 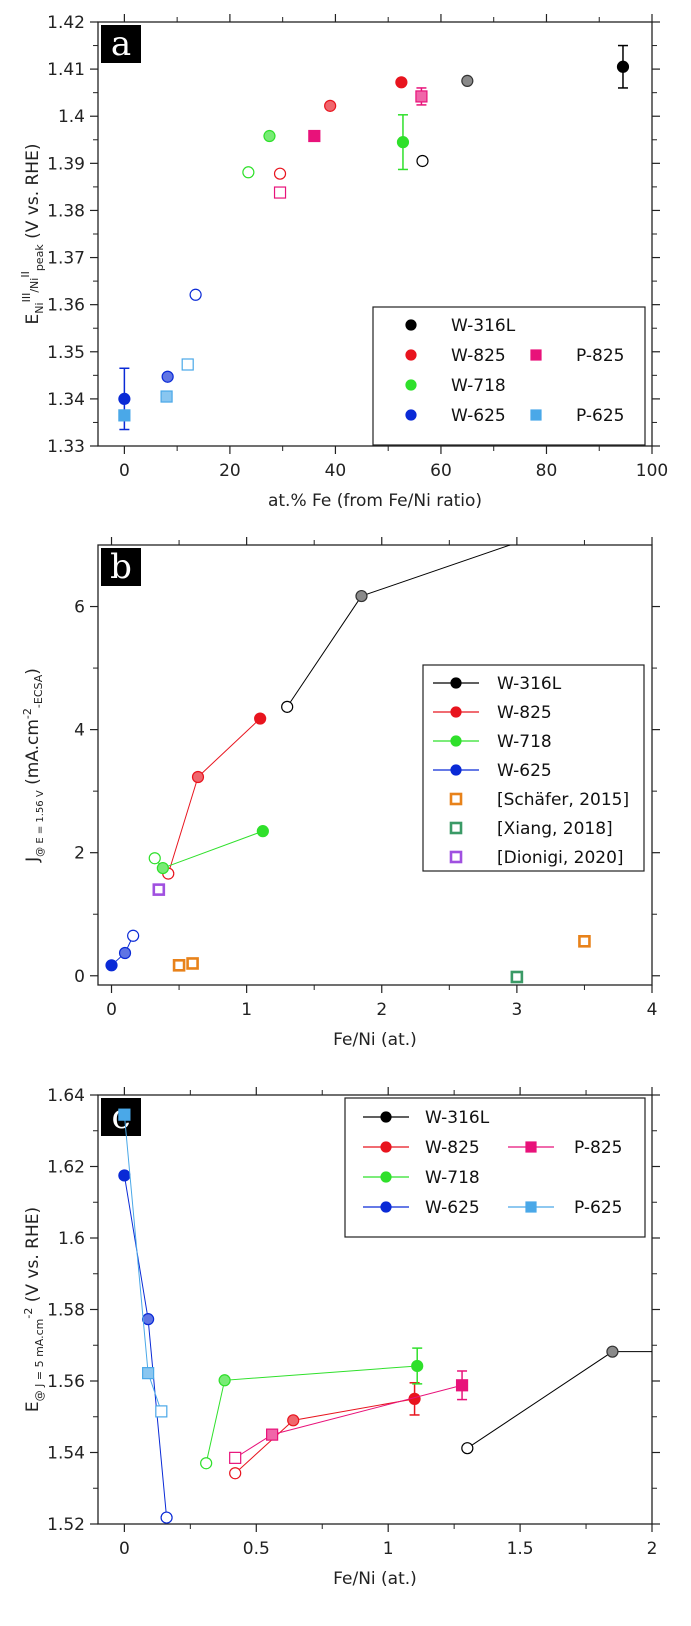 What do you see at coordinates (79, 731) in the screenshot?
I see `y-tick-label: 4` at bounding box center [79, 731].